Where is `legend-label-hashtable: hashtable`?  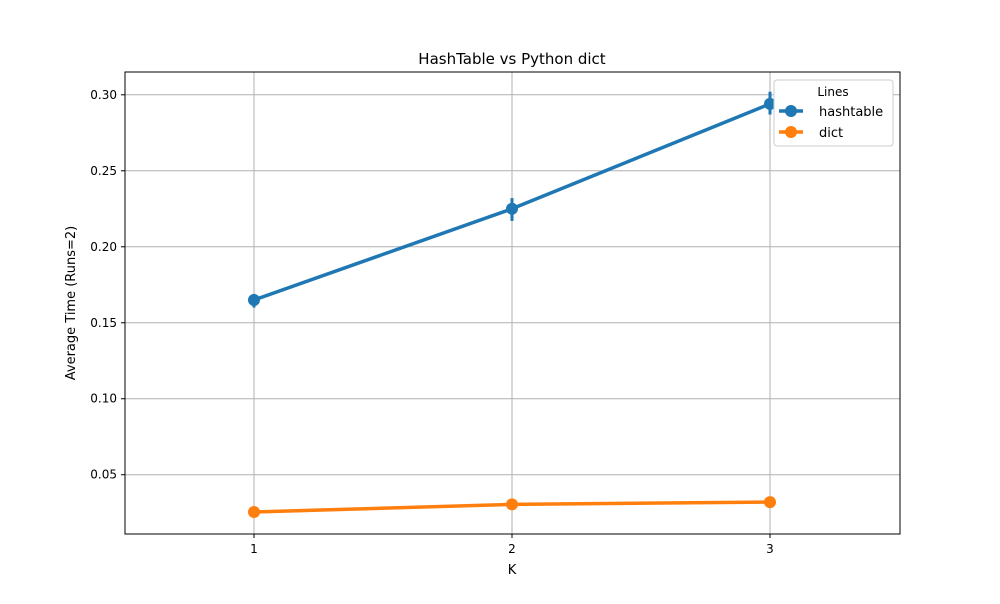
legend-label-hashtable: hashtable is located at coordinates (851, 112).